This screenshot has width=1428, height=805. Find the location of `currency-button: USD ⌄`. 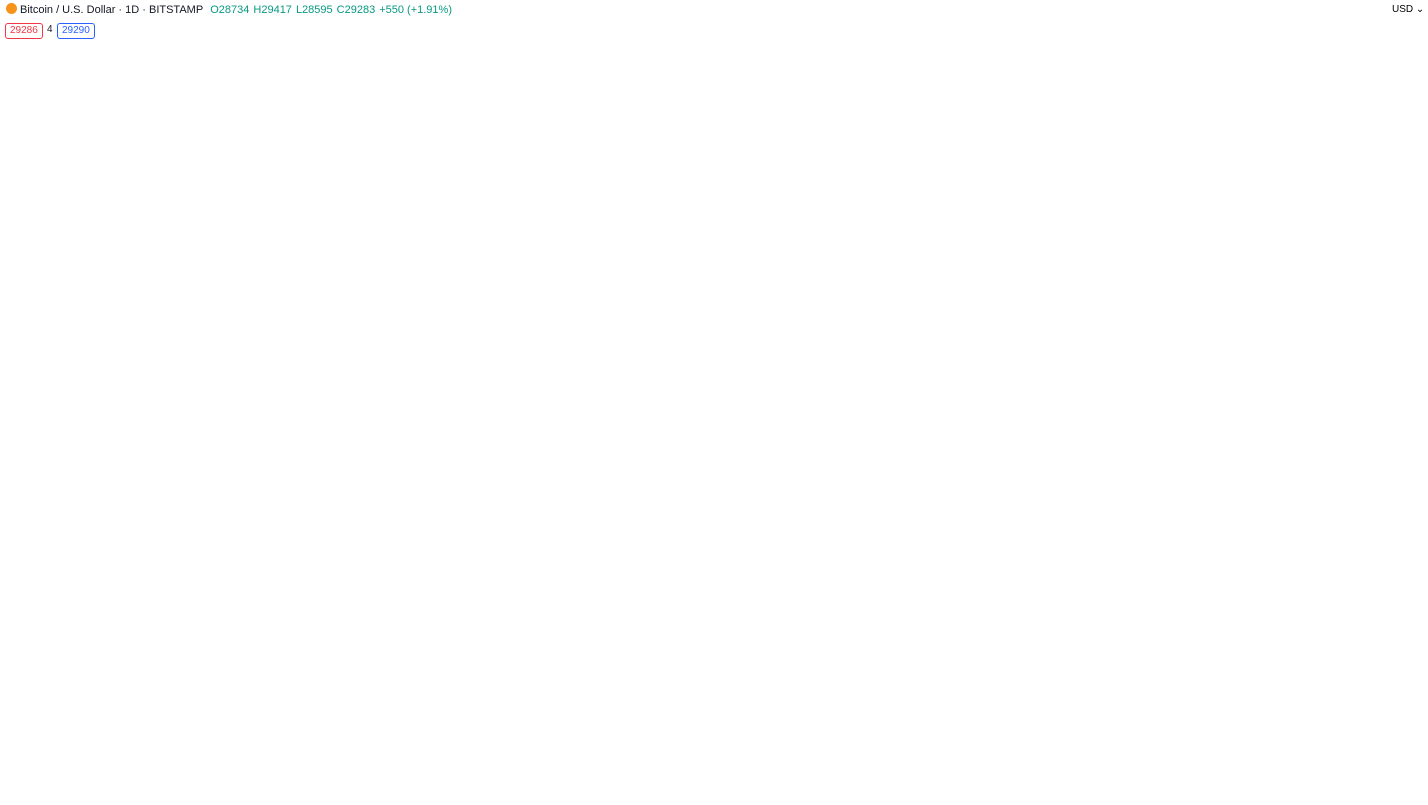

currency-button: USD ⌄ is located at coordinates (1408, 9).